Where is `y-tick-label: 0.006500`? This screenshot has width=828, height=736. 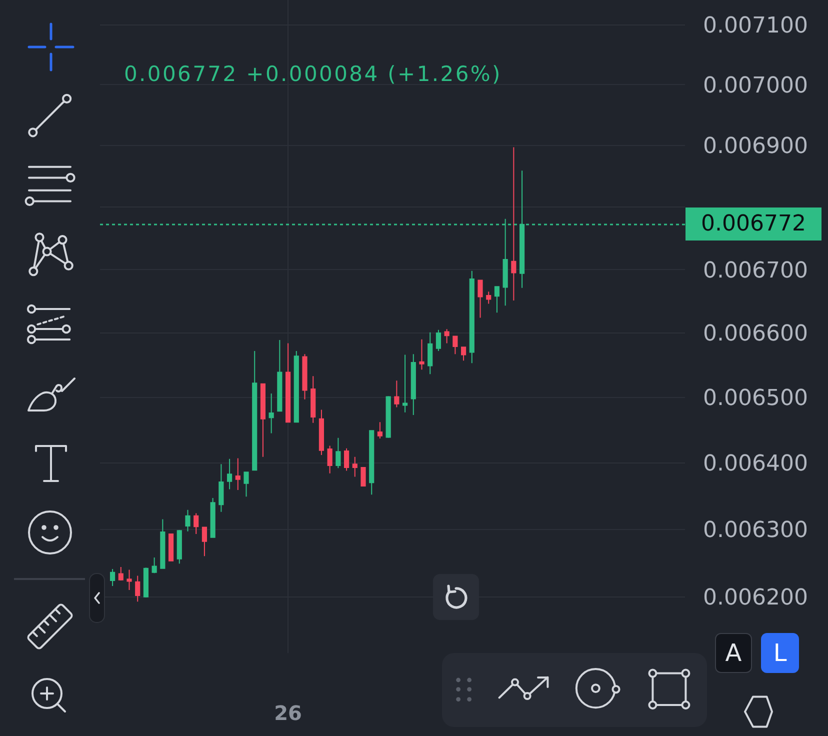
y-tick-label: 0.006500 is located at coordinates (755, 399).